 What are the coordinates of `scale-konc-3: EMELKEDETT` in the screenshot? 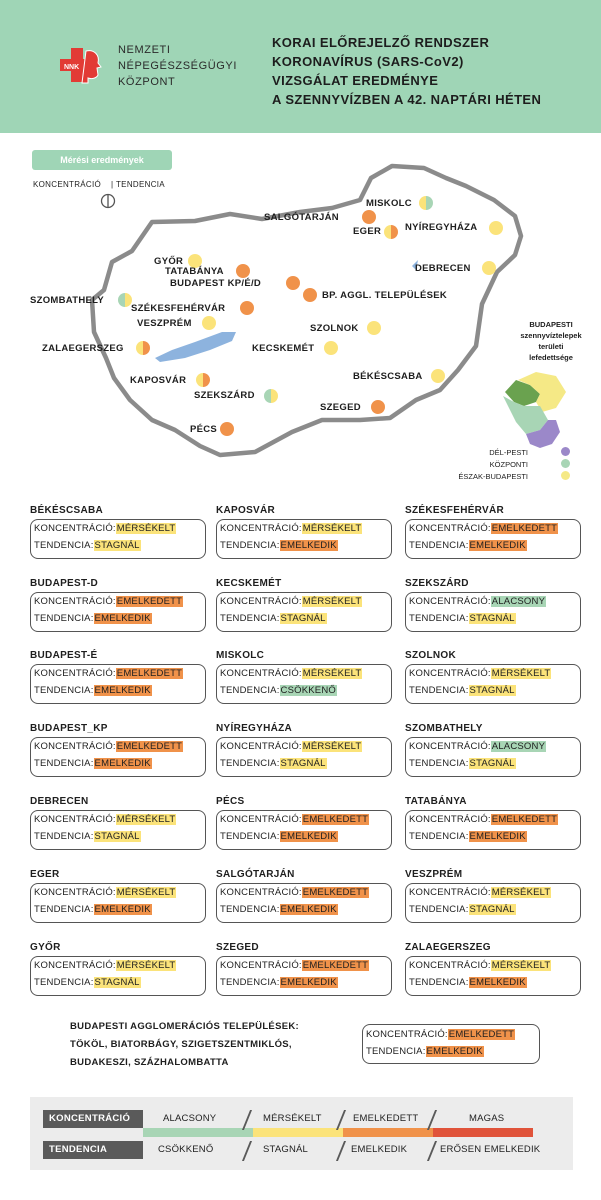 It's located at (386, 1118).